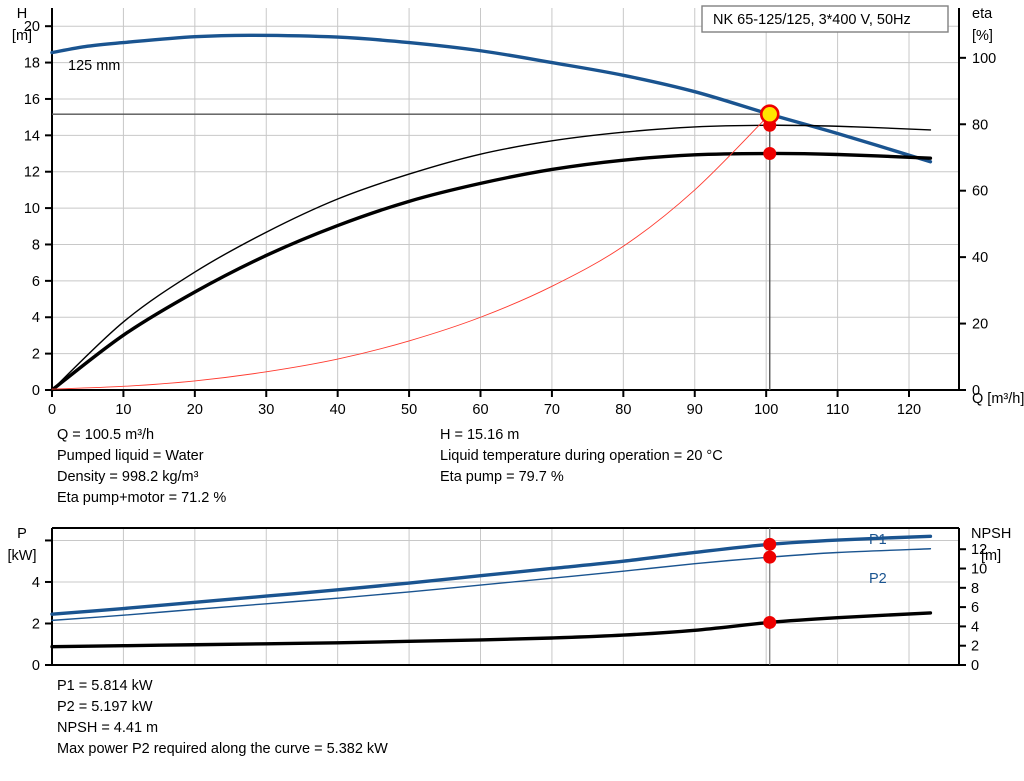  I want to click on head-x-tick-label: 60, so click(480, 410).